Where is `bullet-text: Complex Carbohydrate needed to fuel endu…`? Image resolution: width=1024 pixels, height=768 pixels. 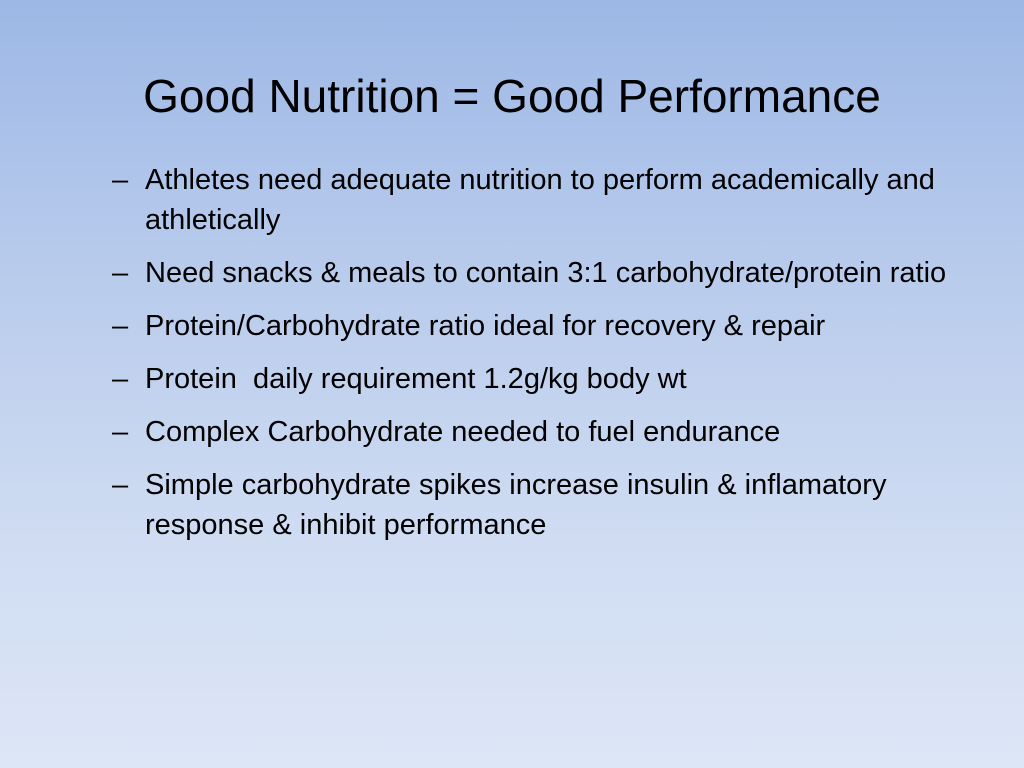
bullet-text: Complex Carbohydrate needed to fuel endu… is located at coordinates (463, 432).